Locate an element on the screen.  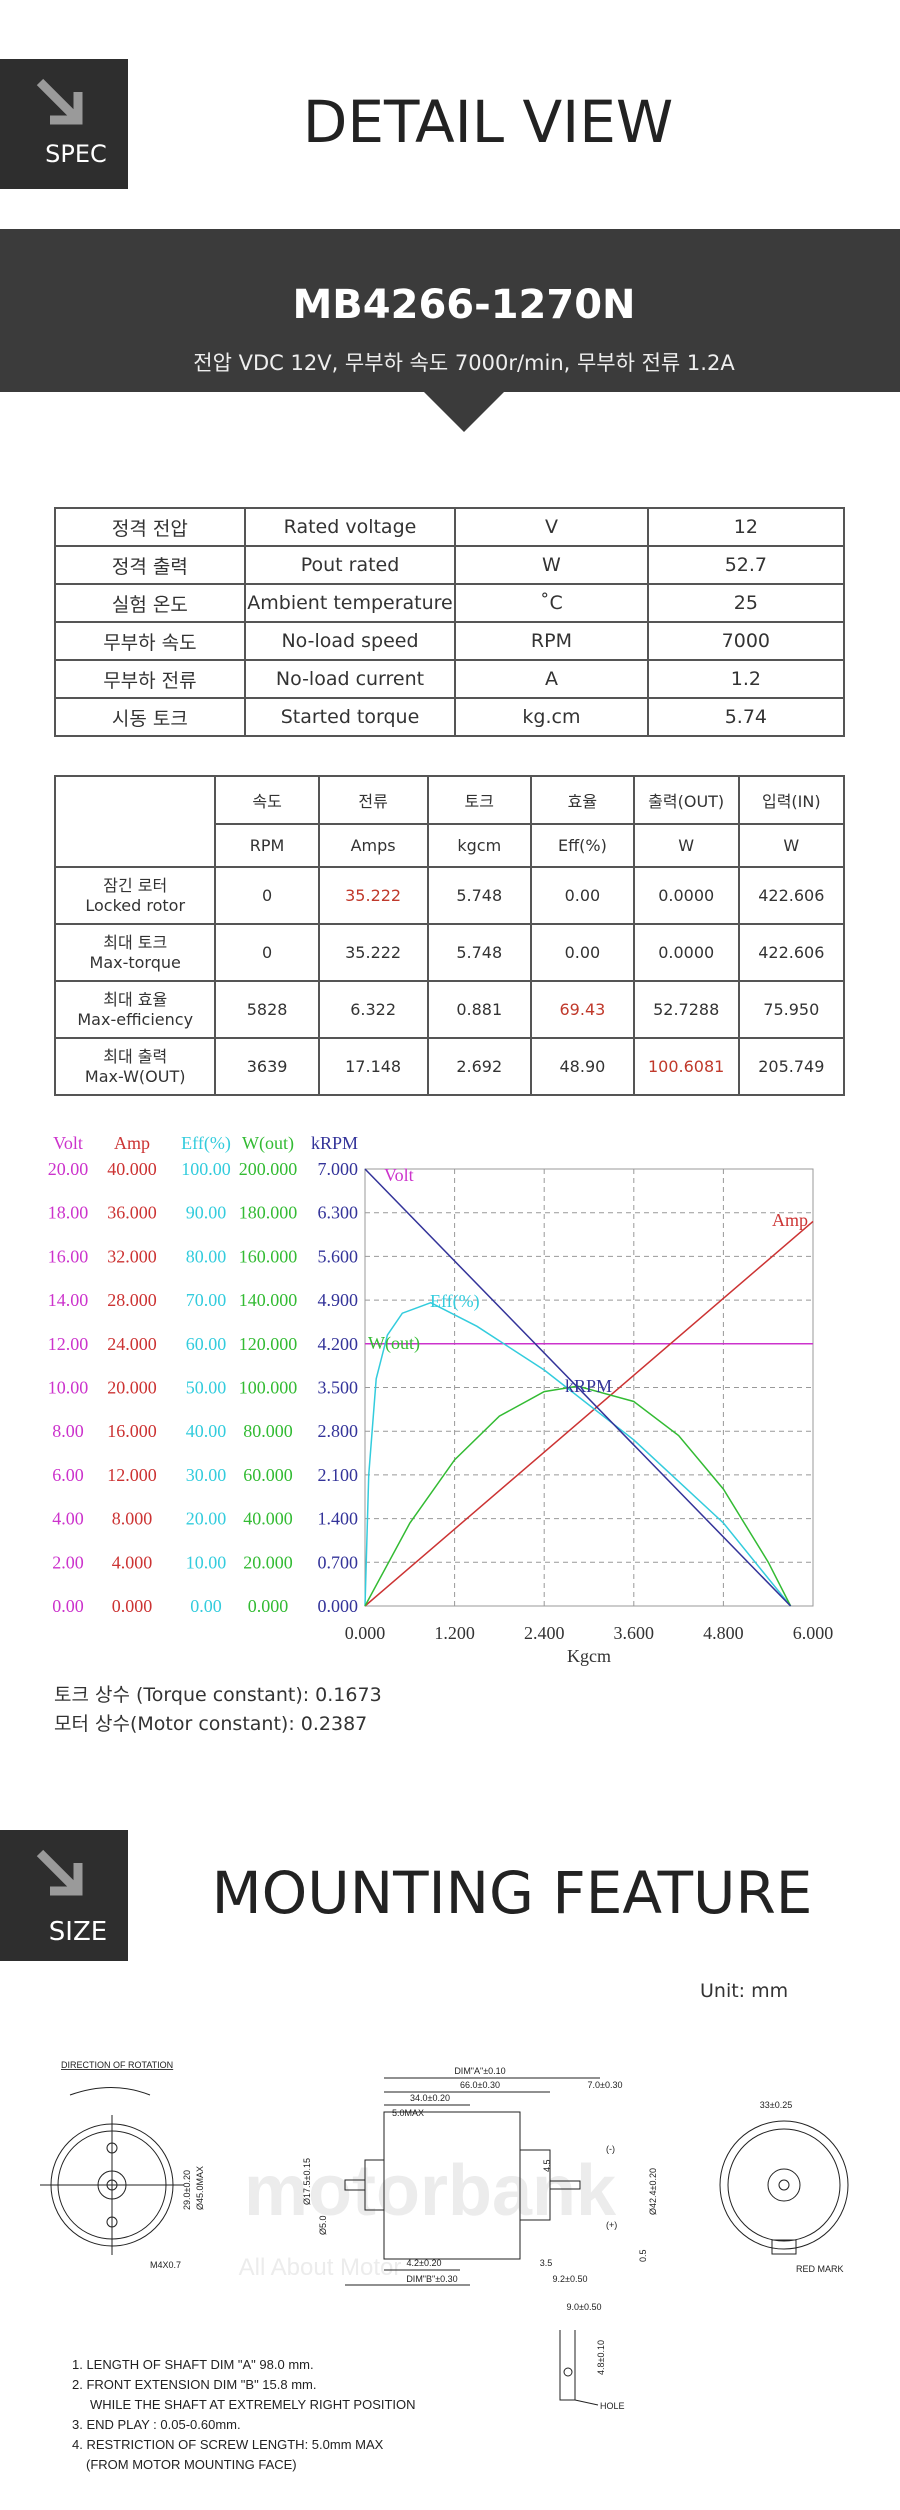
table-header-cell: Eff(%) is located at coordinates (582, 845).